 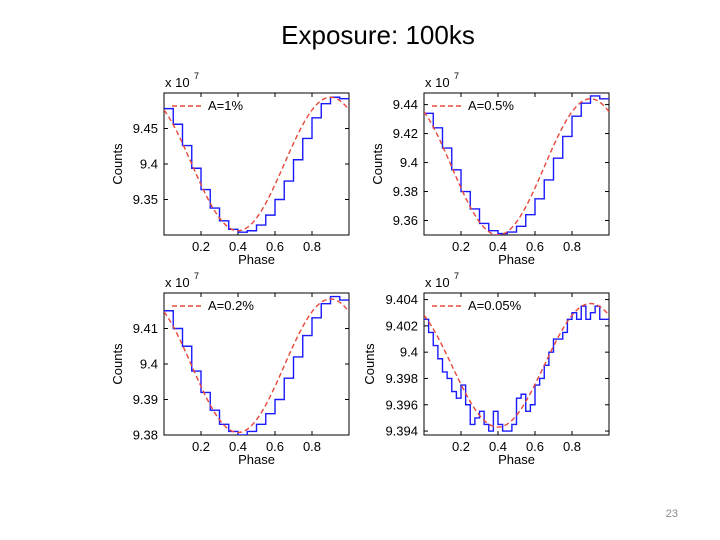 I want to click on y-tick-label: 9.36, so click(x=405, y=220).